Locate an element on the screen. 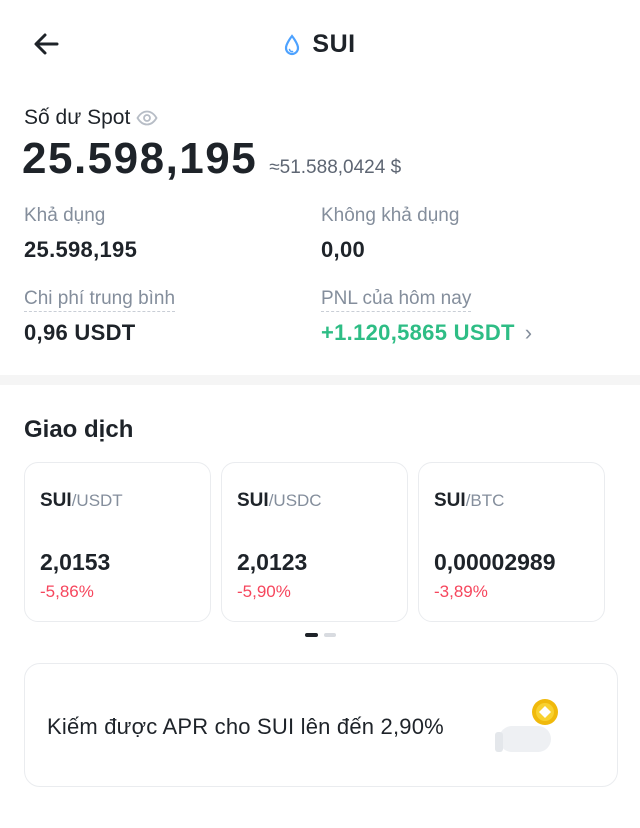  page-title: SUI is located at coordinates (334, 44).